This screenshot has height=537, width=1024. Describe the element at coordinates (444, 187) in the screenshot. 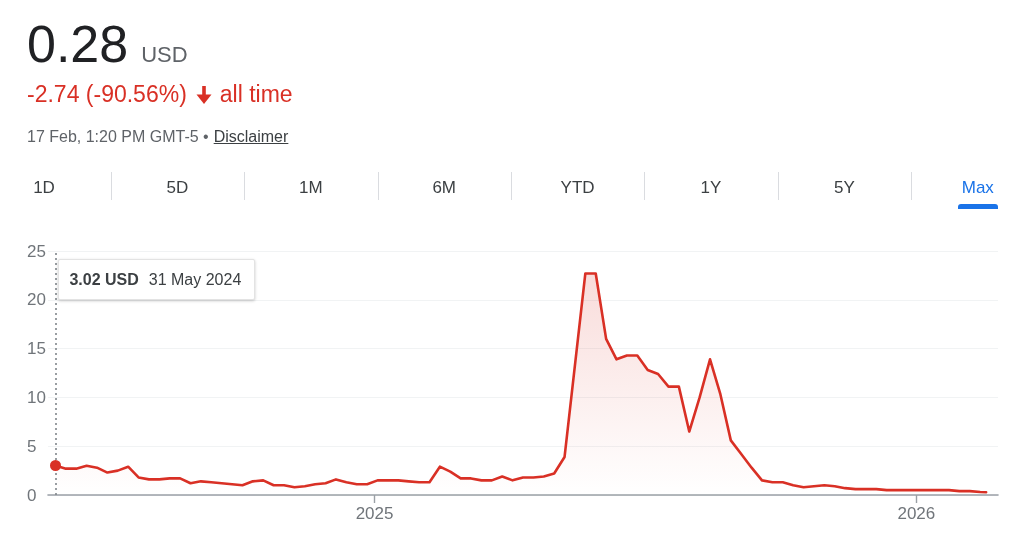

I see `text: 6M` at that location.